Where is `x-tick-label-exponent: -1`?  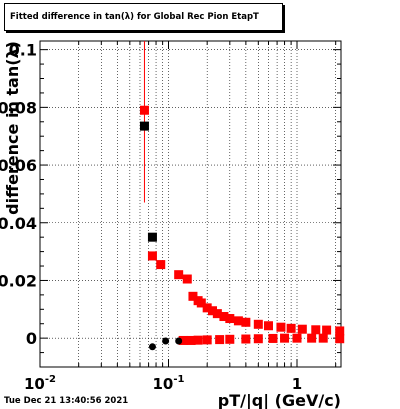
x-tick-label-exponent: -1 is located at coordinates (178, 379).